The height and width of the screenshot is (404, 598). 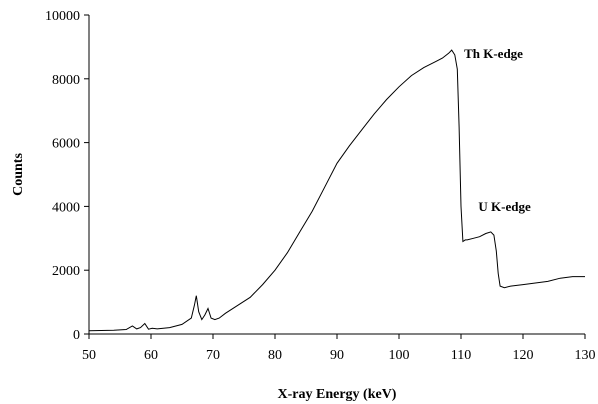 I want to click on y-tick-label: 4000, so click(x=66, y=207).